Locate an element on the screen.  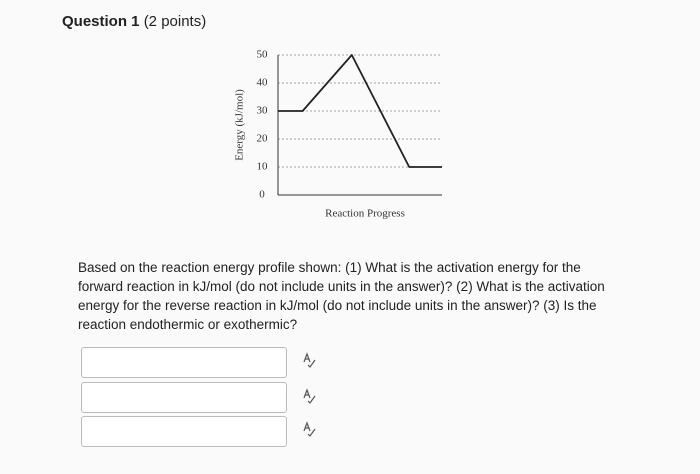
y-tick-label: 20 is located at coordinates (263, 139).